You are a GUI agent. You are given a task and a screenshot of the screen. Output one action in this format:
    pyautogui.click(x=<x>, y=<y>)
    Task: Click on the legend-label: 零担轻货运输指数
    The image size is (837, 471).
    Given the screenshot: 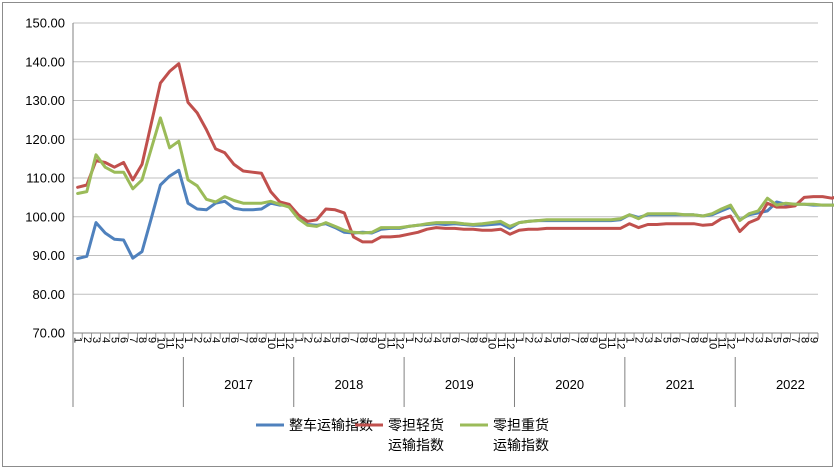 What is the action you would take?
    pyautogui.click(x=416, y=435)
    